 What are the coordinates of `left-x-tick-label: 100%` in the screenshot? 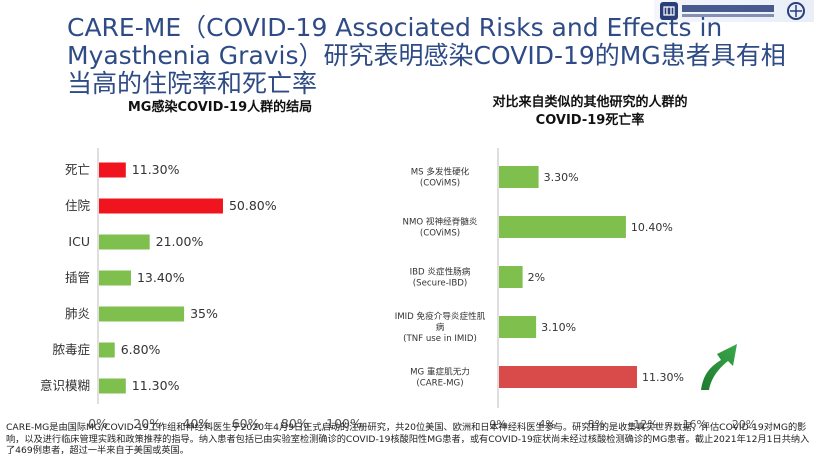 It's located at (344, 423).